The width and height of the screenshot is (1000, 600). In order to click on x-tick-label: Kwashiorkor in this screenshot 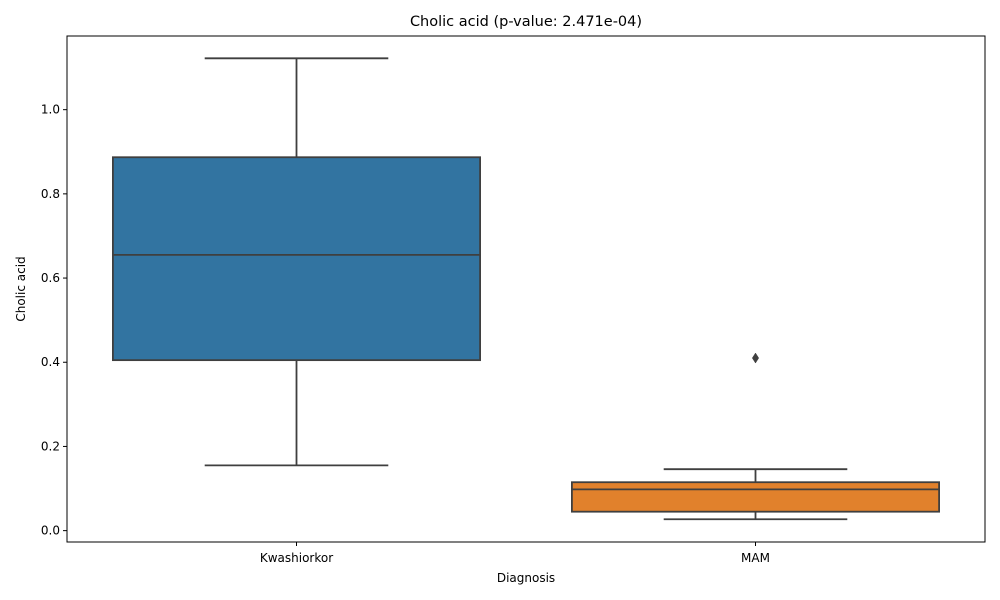, I will do `click(296, 558)`.